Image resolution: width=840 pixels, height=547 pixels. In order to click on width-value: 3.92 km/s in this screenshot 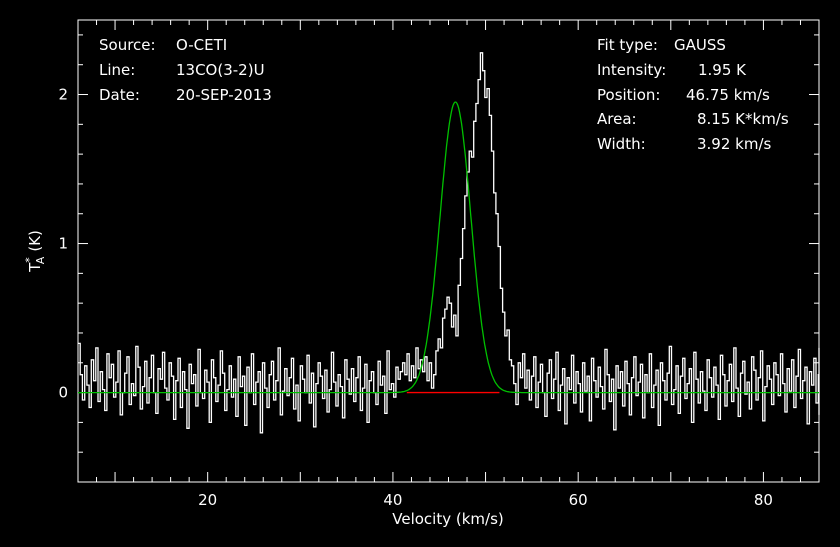, I will do `click(734, 144)`.